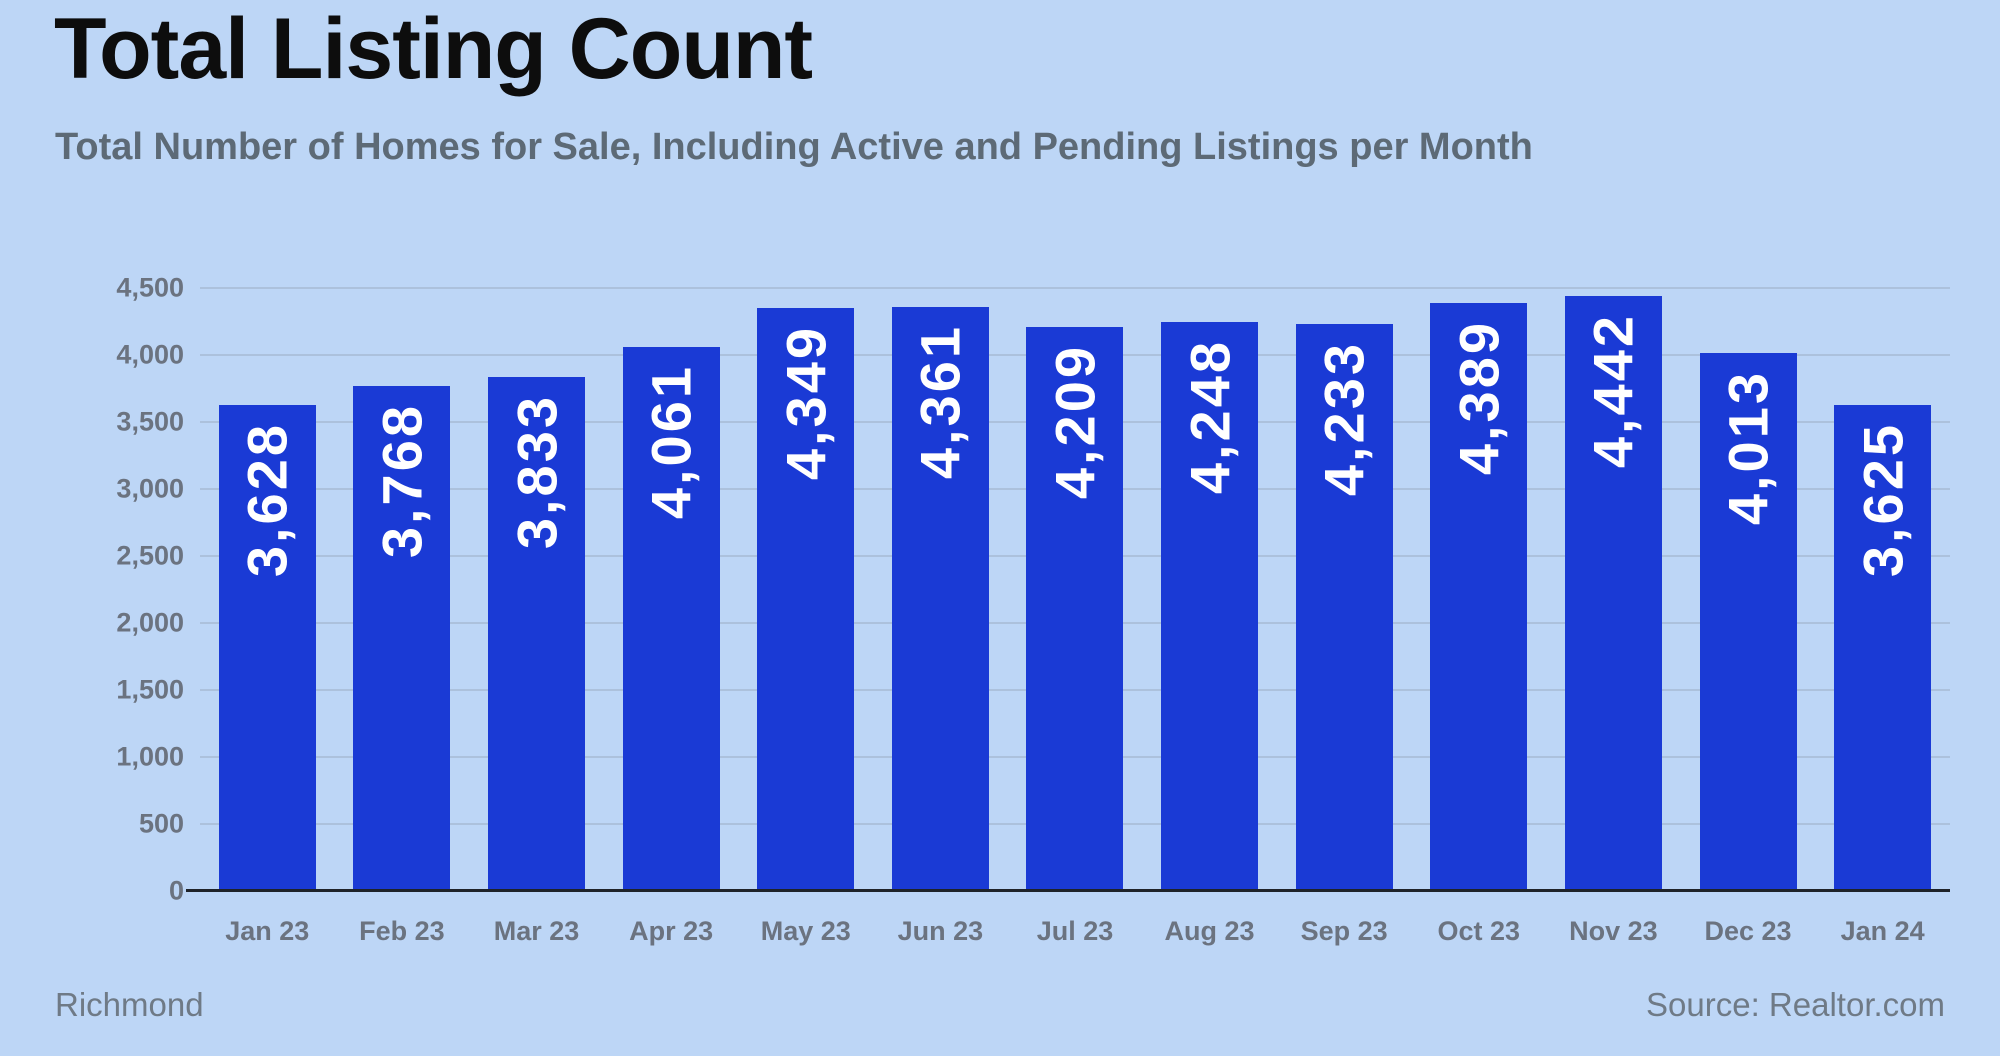  I want to click on bar-value-label: 4,013, so click(1748, 448).